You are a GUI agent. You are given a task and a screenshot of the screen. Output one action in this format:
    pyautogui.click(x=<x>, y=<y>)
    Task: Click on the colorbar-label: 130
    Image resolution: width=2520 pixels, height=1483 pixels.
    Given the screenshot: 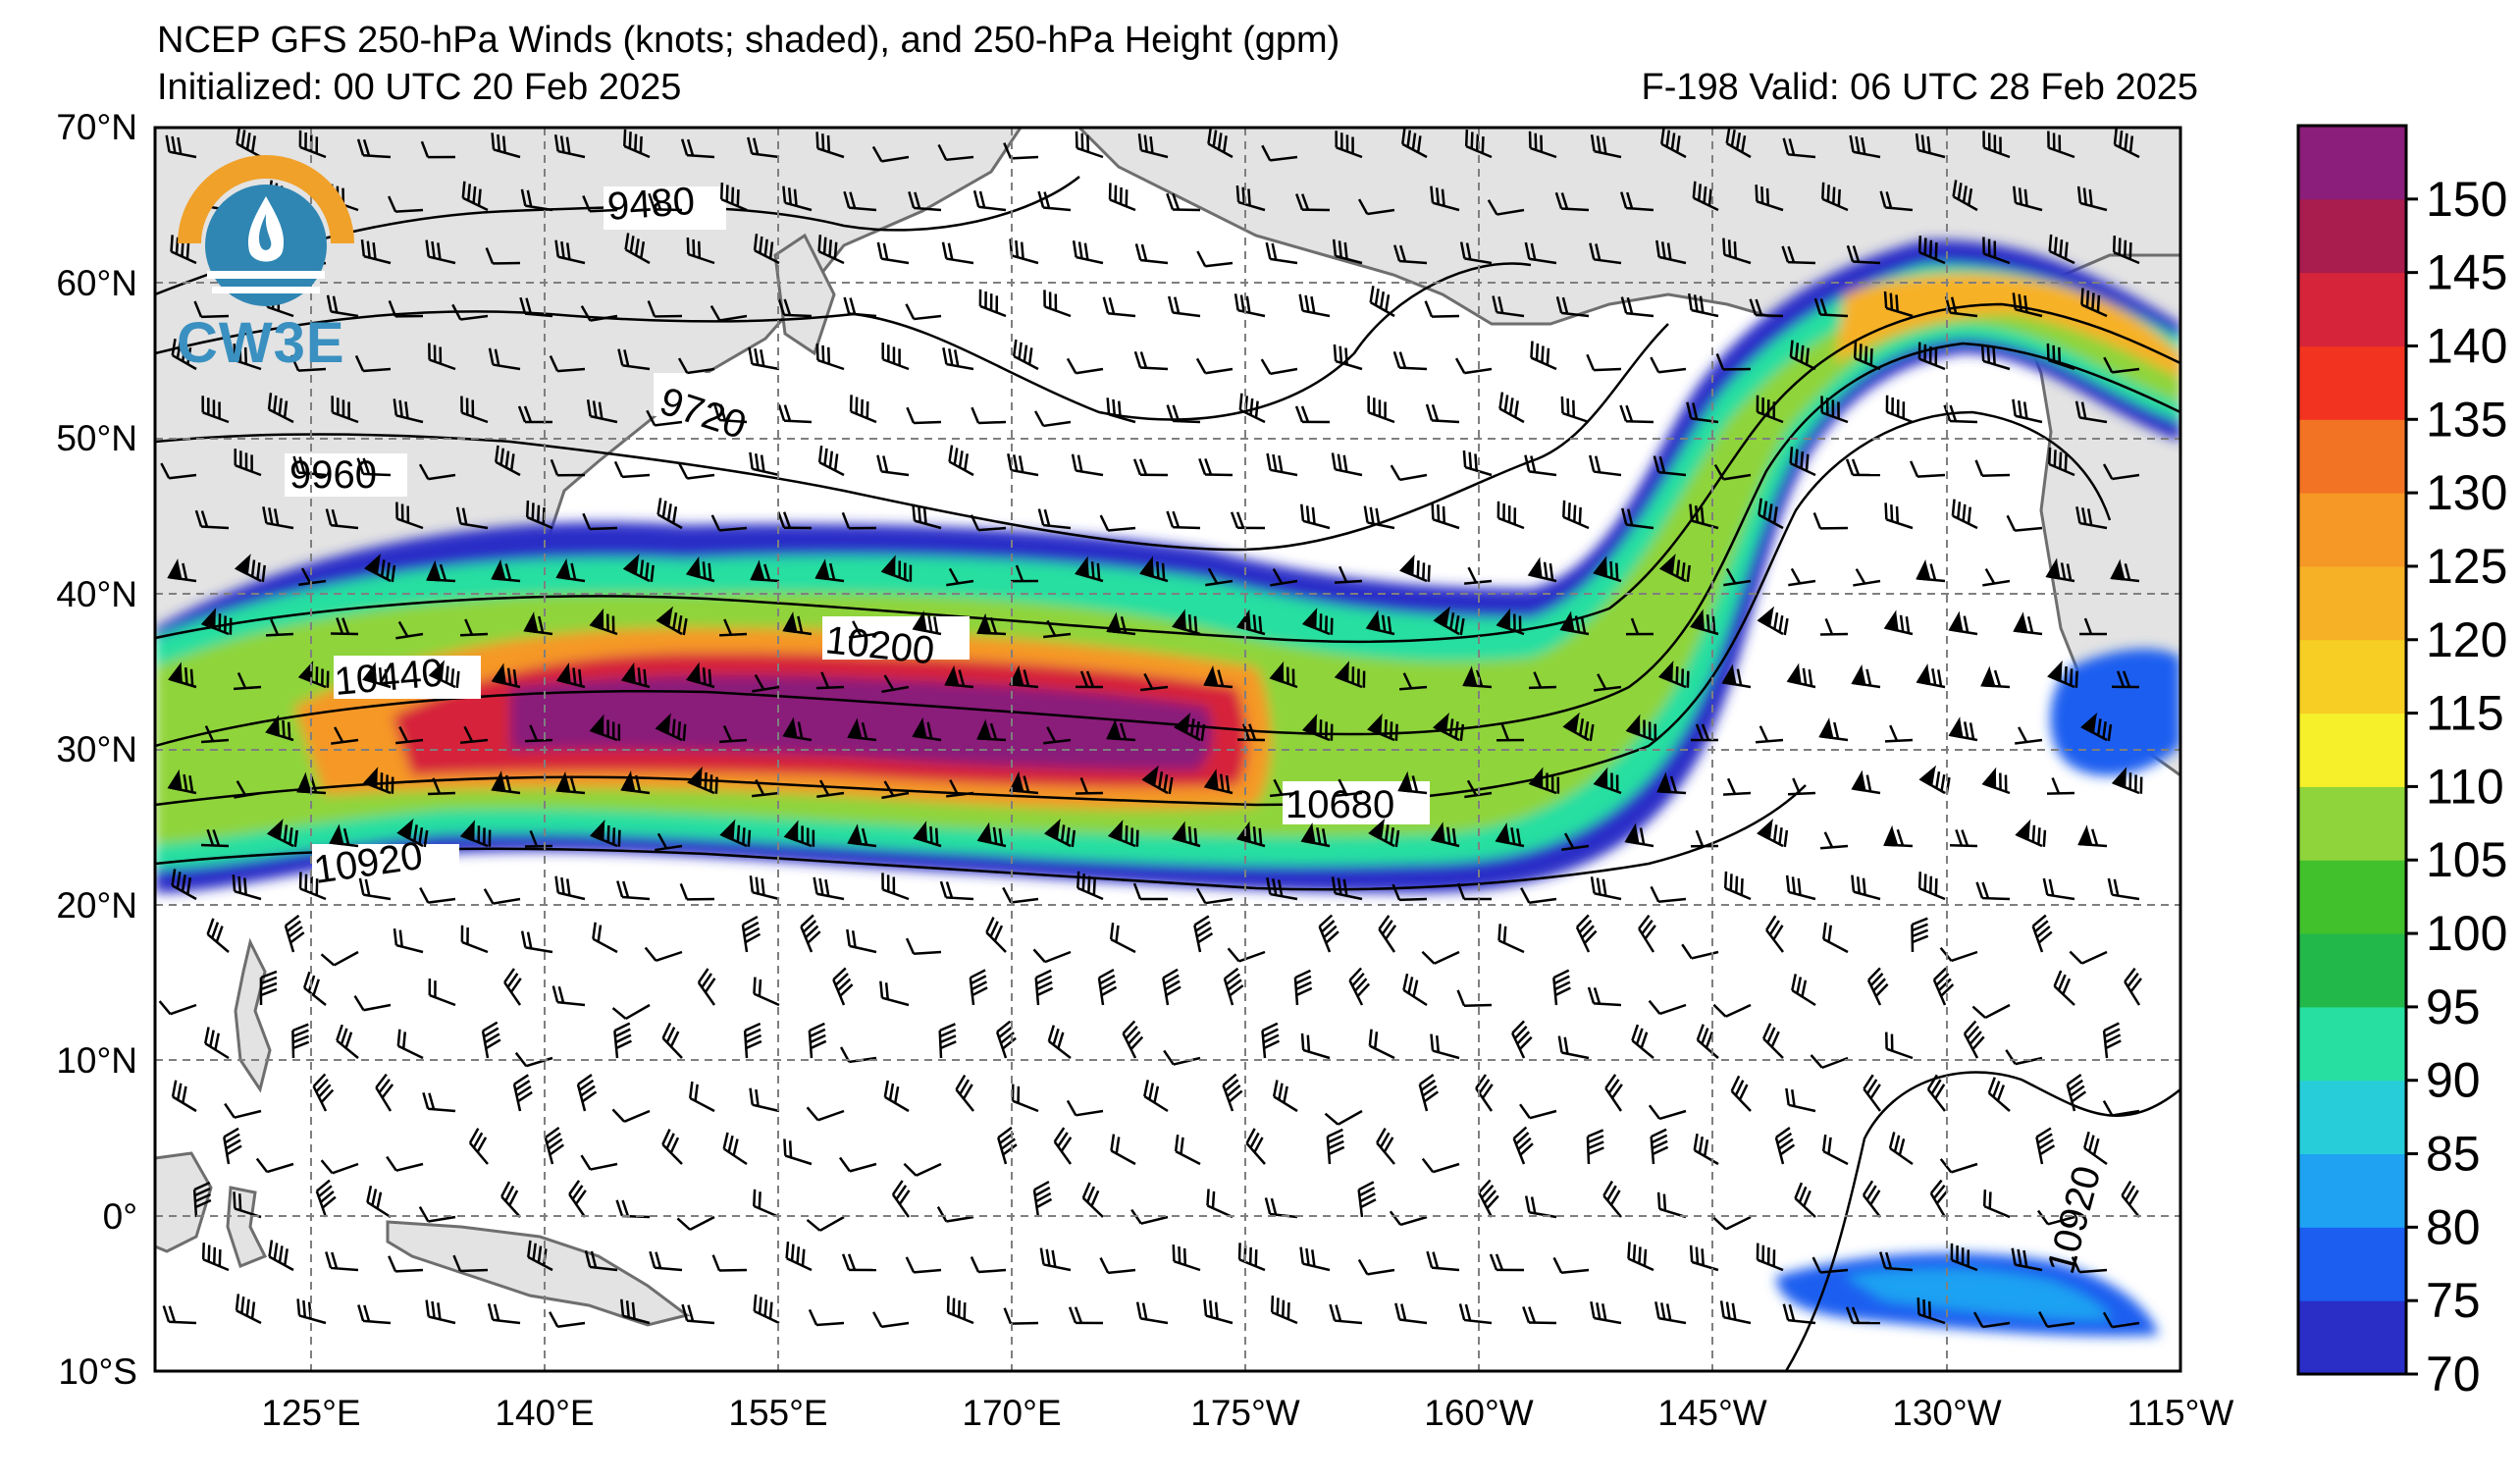 What is the action you would take?
    pyautogui.click(x=2466, y=493)
    